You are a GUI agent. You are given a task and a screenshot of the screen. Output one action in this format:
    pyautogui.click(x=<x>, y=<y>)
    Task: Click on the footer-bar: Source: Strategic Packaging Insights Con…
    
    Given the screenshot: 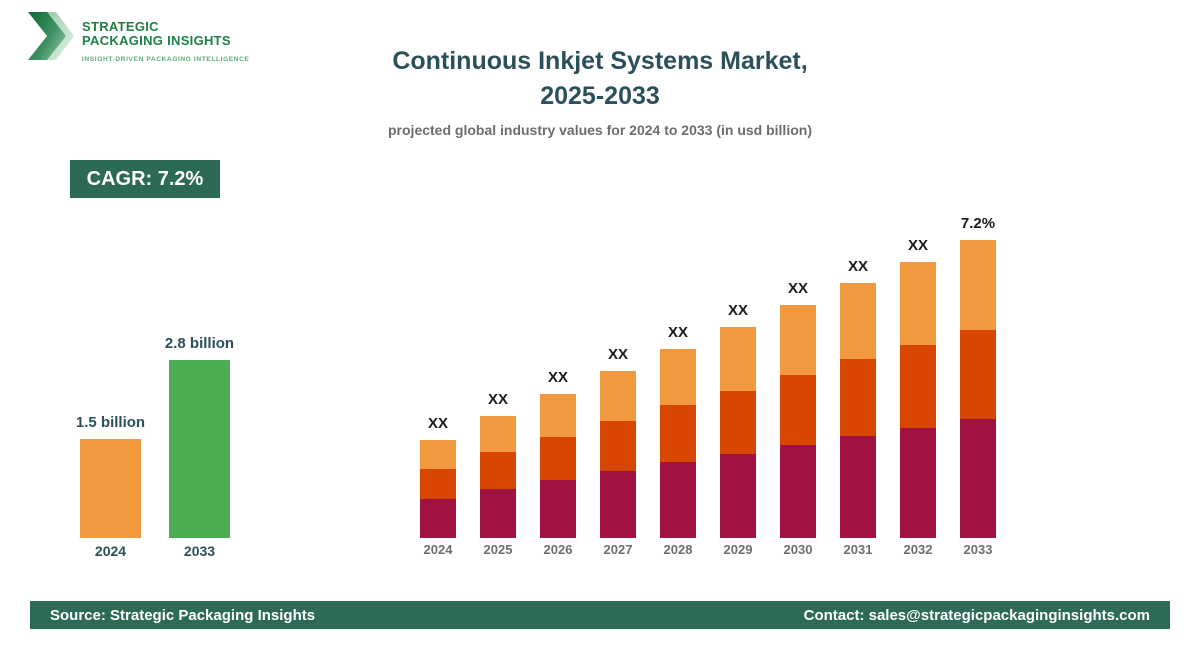 What is the action you would take?
    pyautogui.click(x=600, y=615)
    